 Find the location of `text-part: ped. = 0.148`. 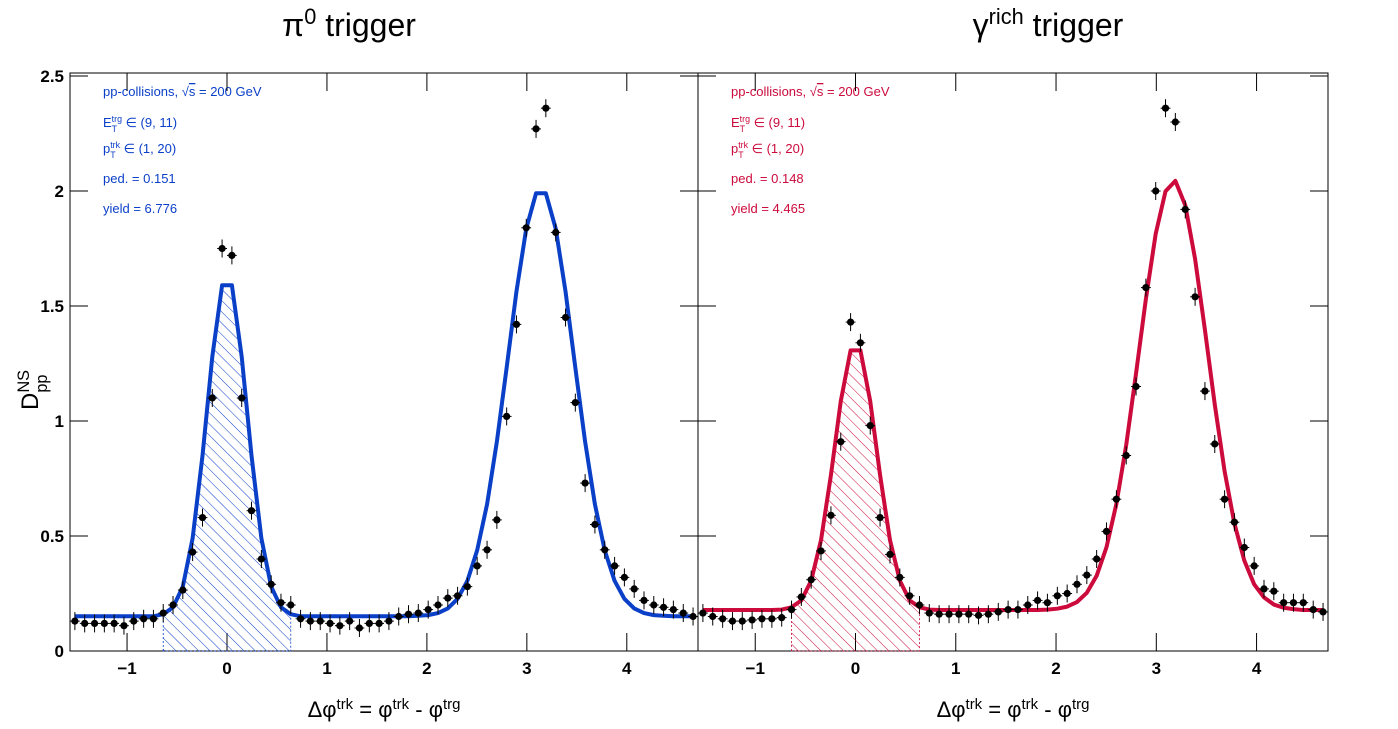

text-part: ped. = 0.148 is located at coordinates (767, 178).